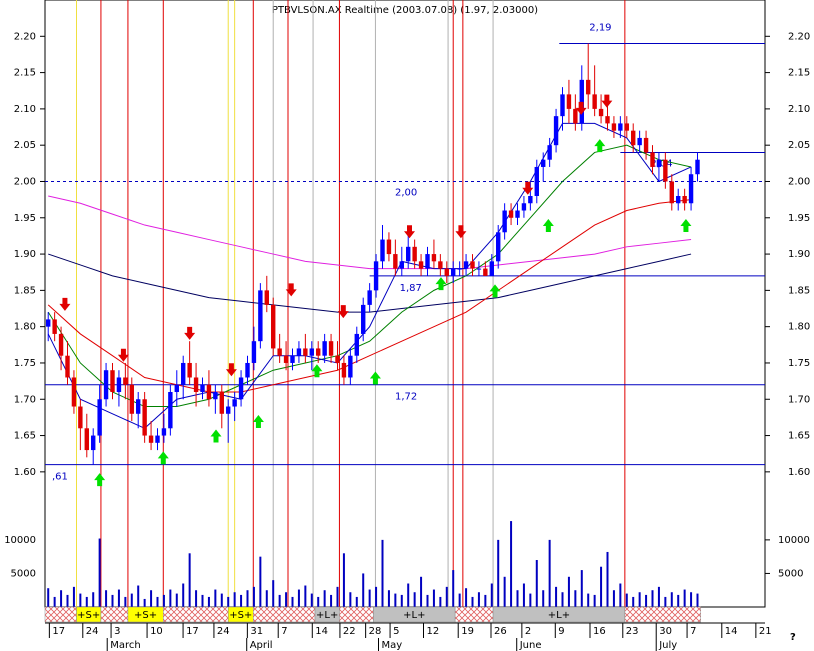 The width and height of the screenshot is (814, 651). I want to click on level-label: ,61, so click(60, 477).